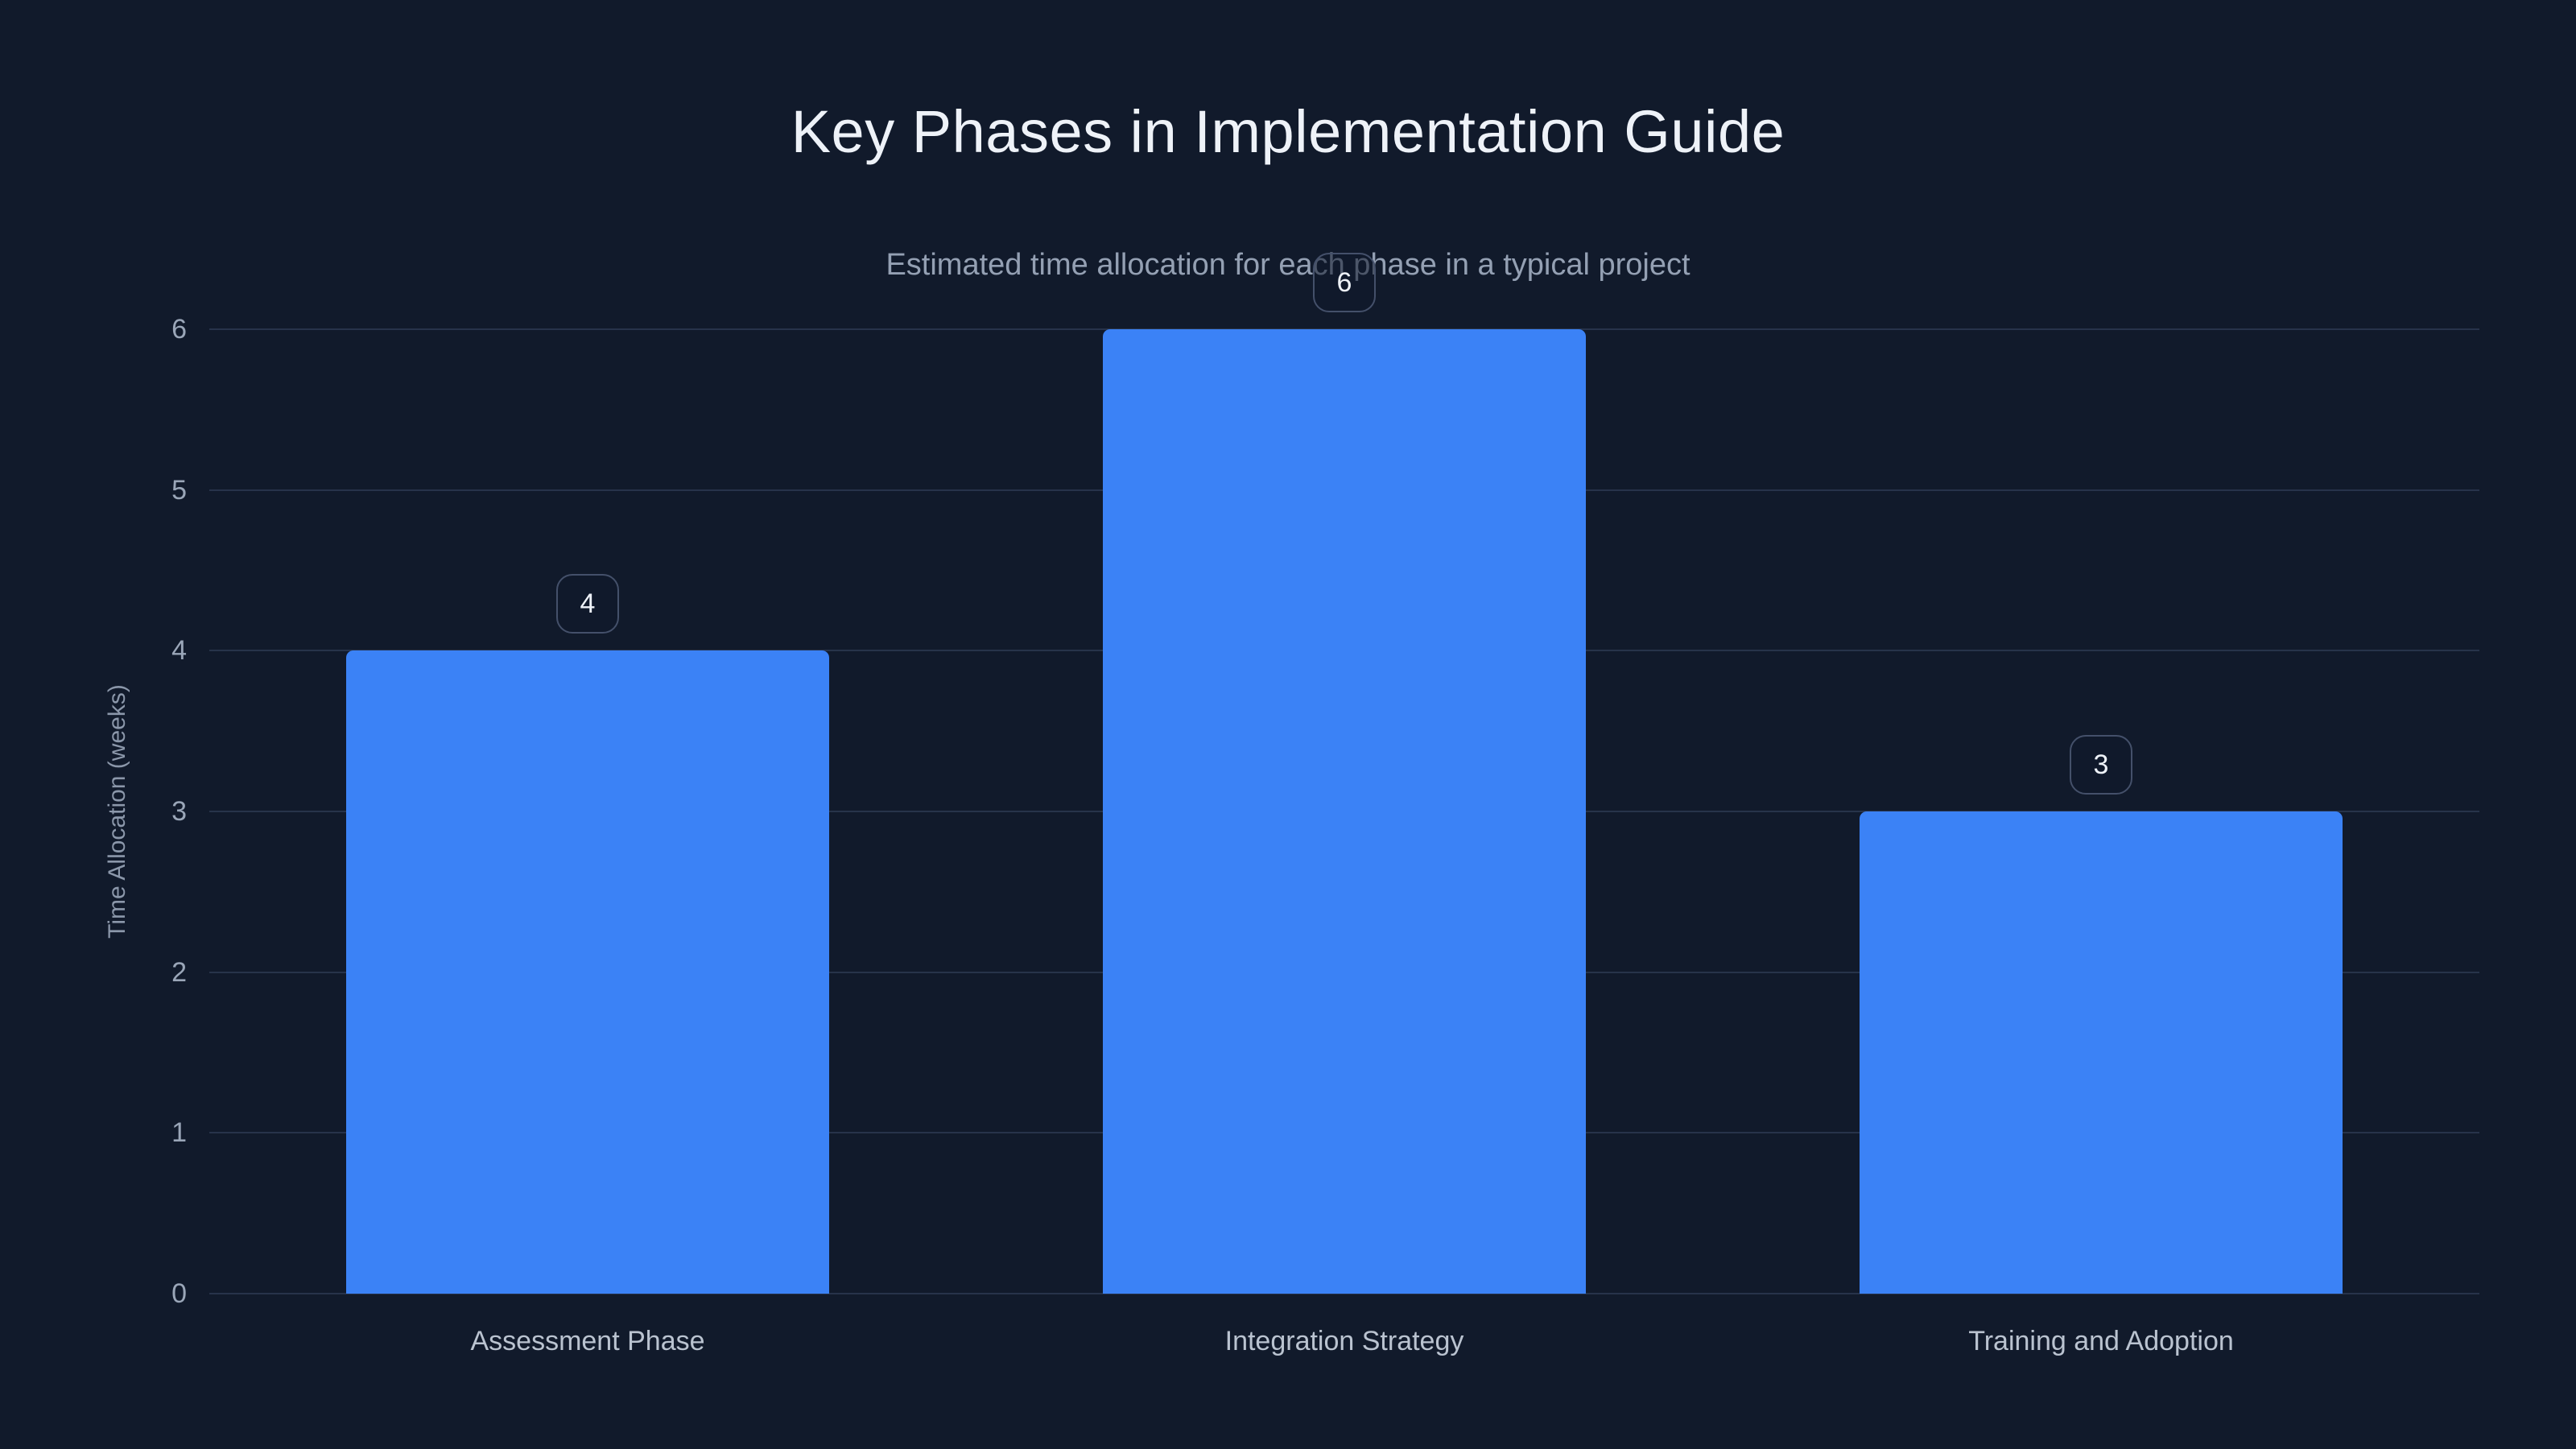  What do you see at coordinates (179, 1133) in the screenshot?
I see `y-axis-tick-1: 1` at bounding box center [179, 1133].